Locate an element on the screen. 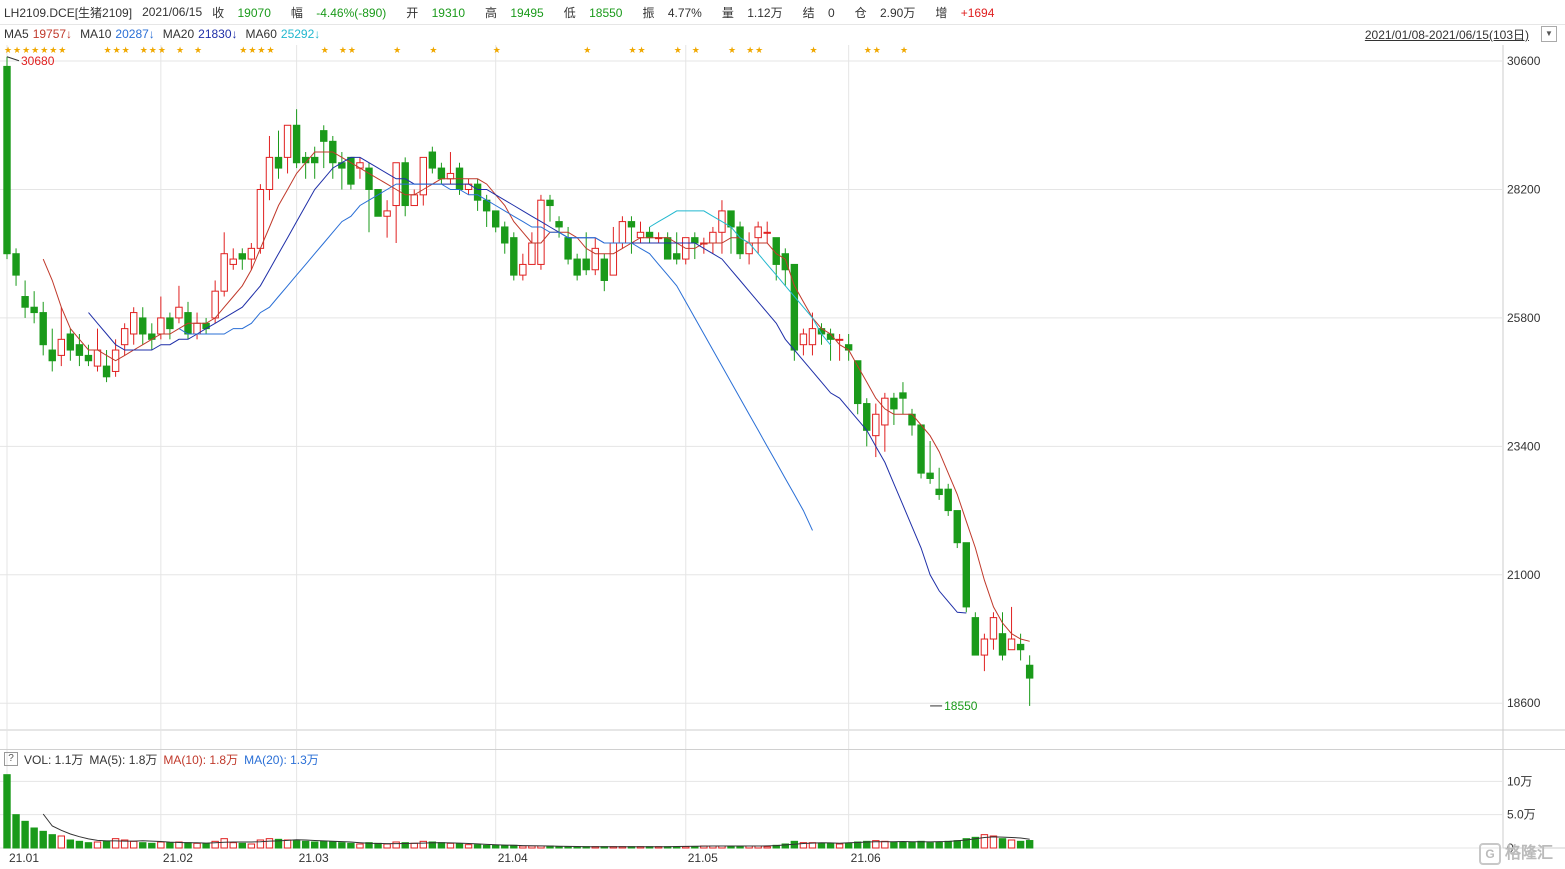  price-tick-label: 28200 is located at coordinates (1524, 189).